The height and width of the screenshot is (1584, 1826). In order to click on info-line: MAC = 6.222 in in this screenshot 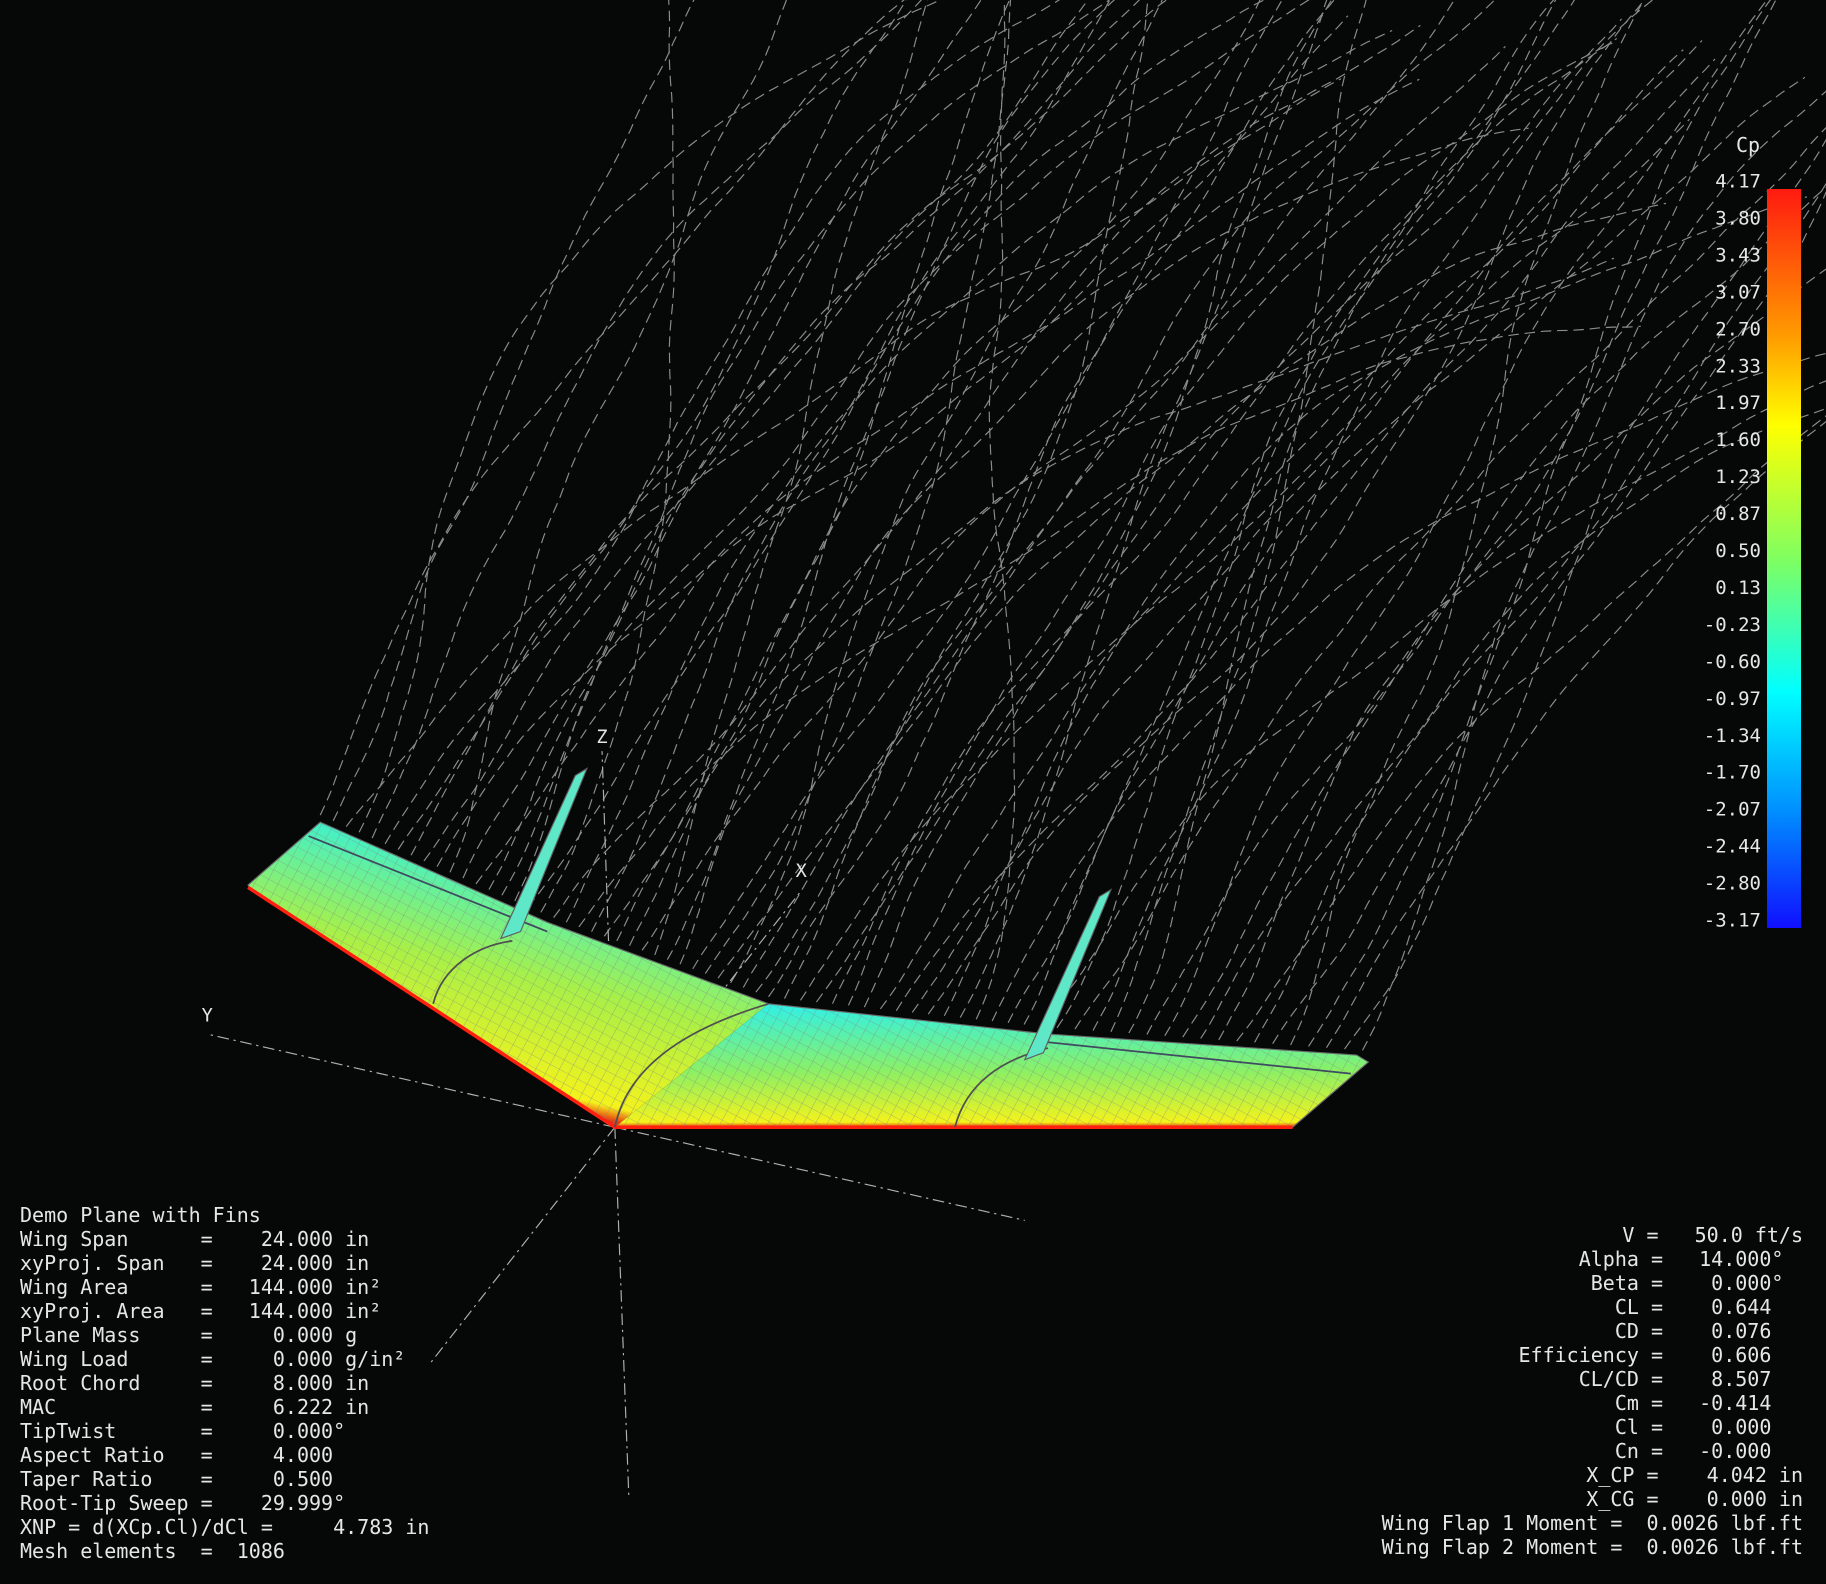, I will do `click(195, 1407)`.